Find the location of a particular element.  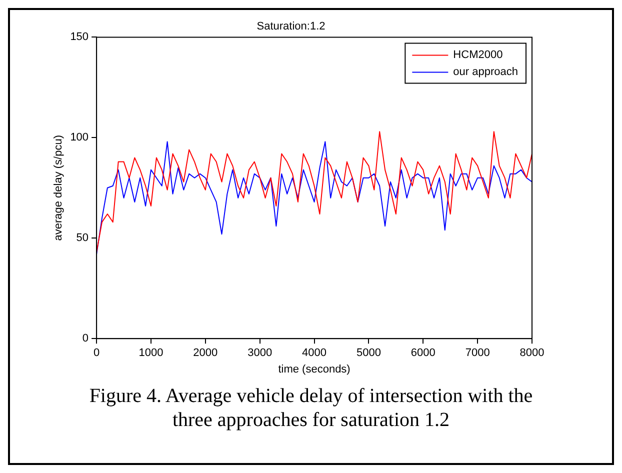

x-tick-label: 3000 is located at coordinates (260, 353).